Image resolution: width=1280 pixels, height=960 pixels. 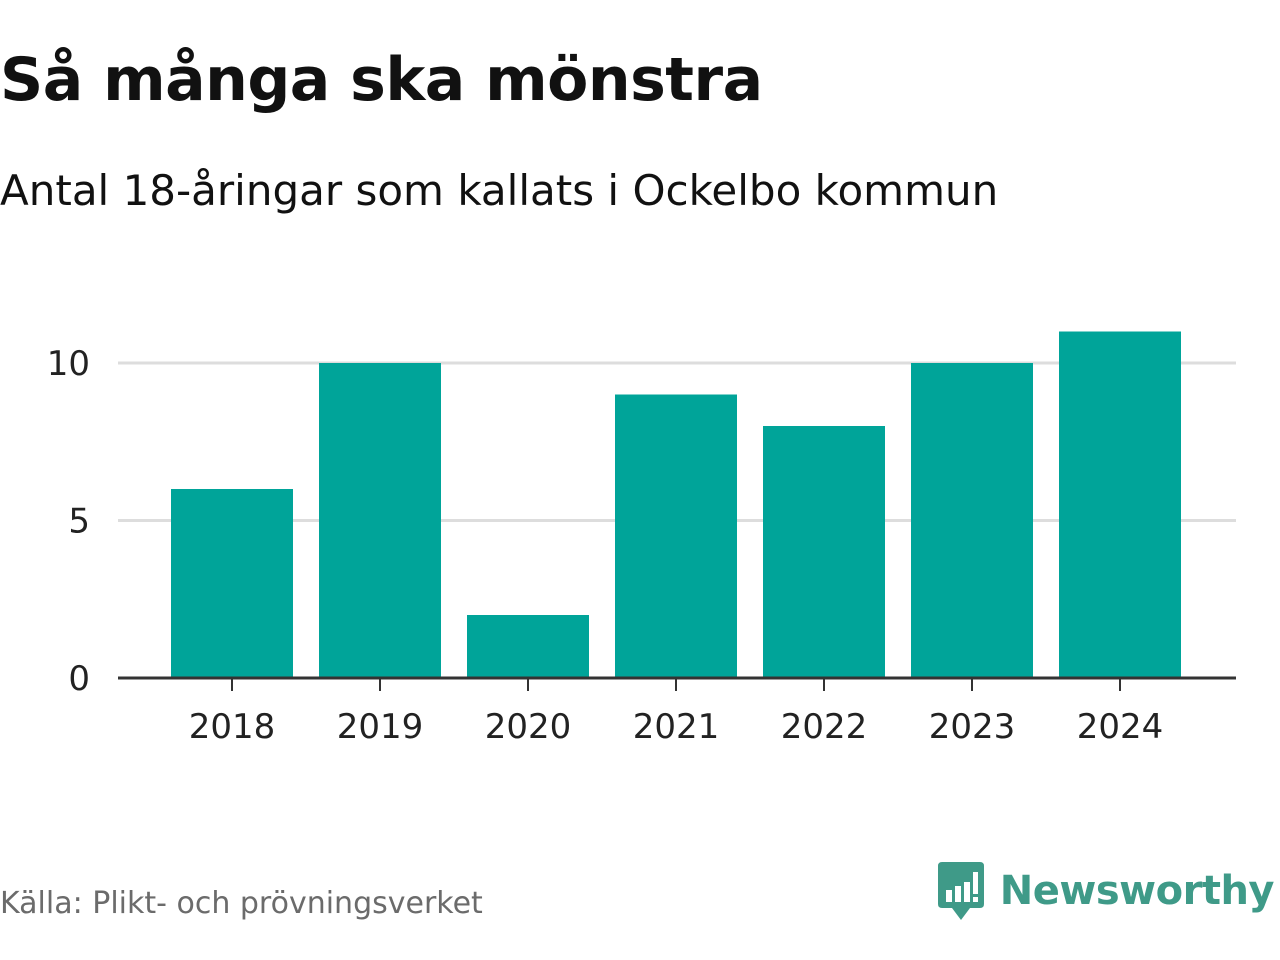 What do you see at coordinates (1137, 891) in the screenshot?
I see `brand-name: Newsworthy` at bounding box center [1137, 891].